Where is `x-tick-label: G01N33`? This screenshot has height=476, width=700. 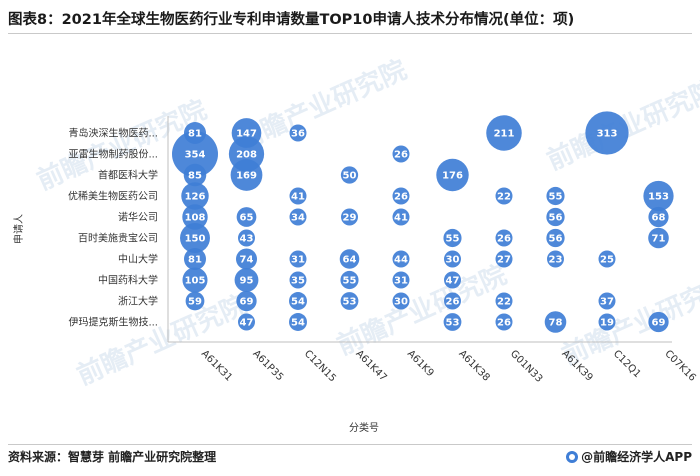
x-tick-label: G01N33 is located at coordinates (526, 366).